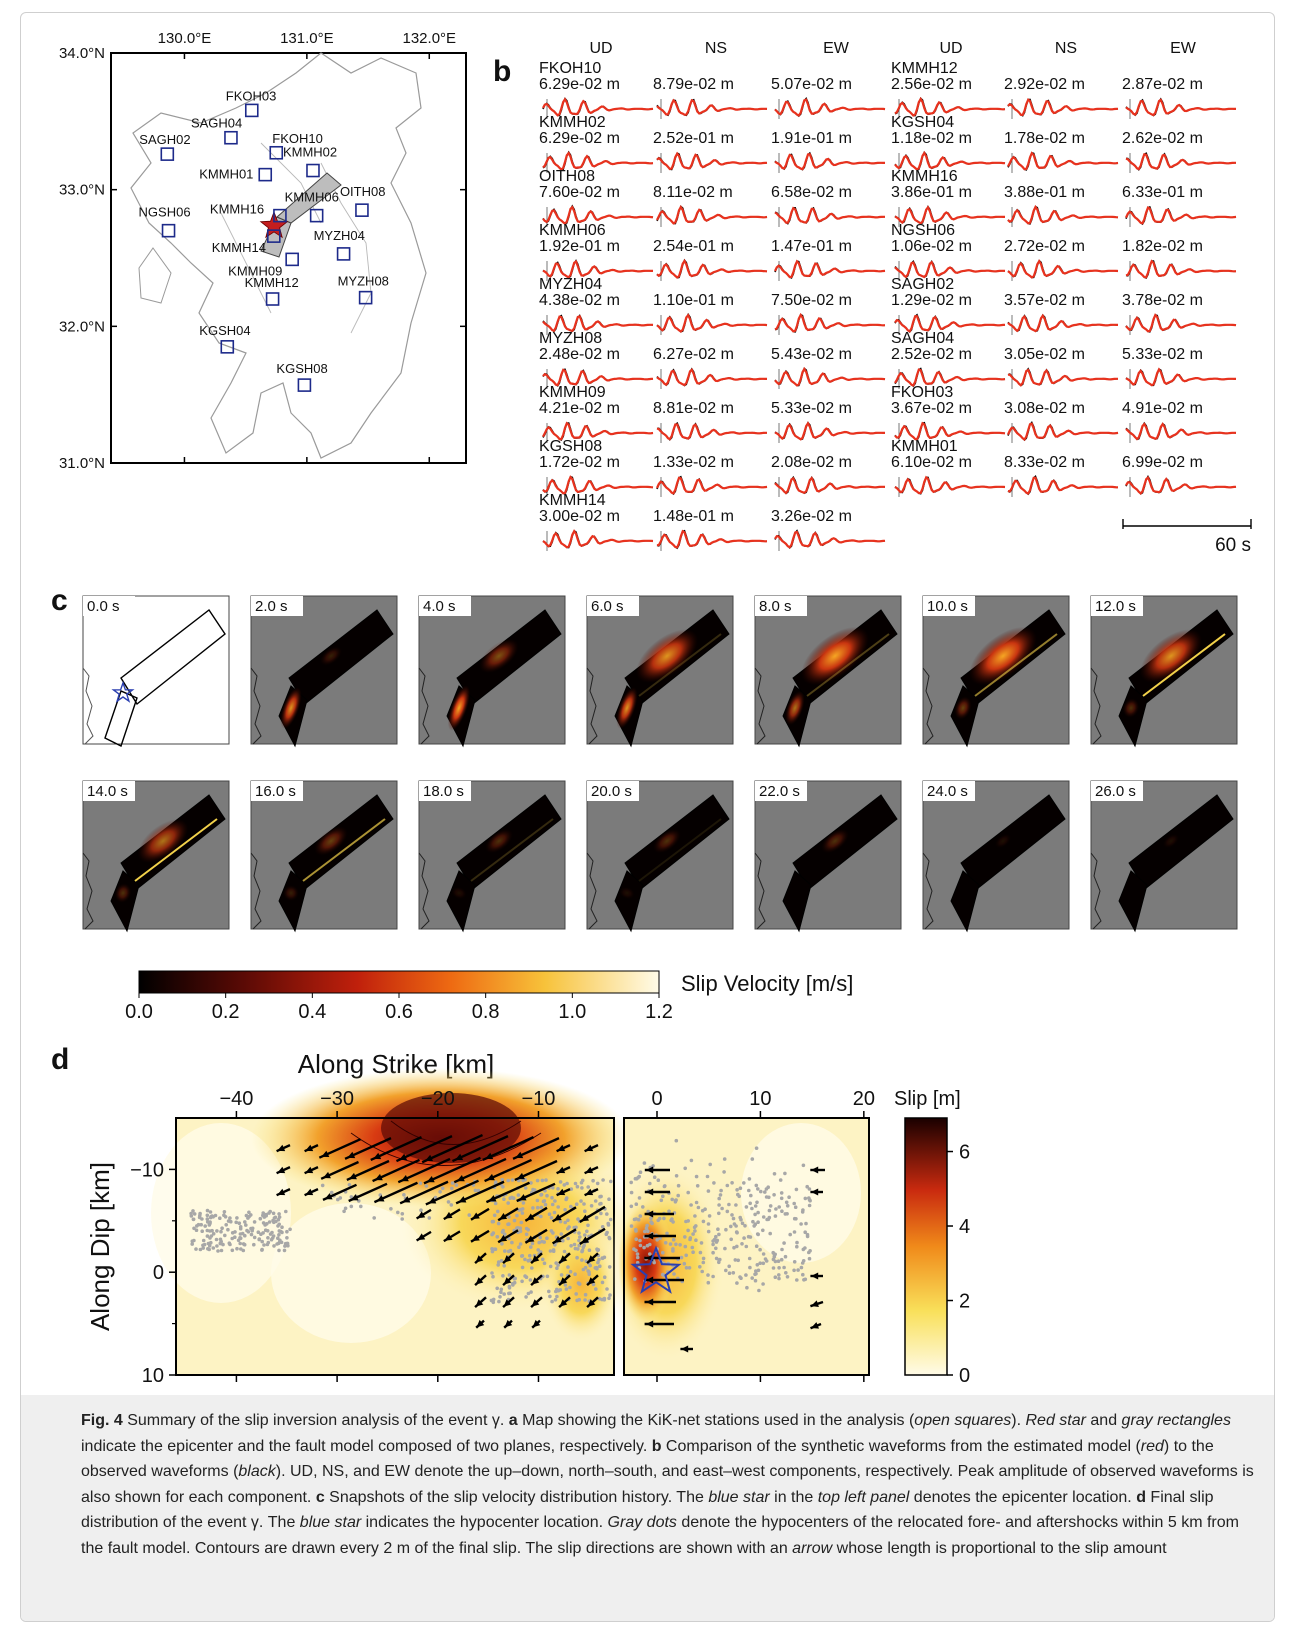 This screenshot has height=1632, width=1293. I want to click on fault-plane-south, so click(461, 901).